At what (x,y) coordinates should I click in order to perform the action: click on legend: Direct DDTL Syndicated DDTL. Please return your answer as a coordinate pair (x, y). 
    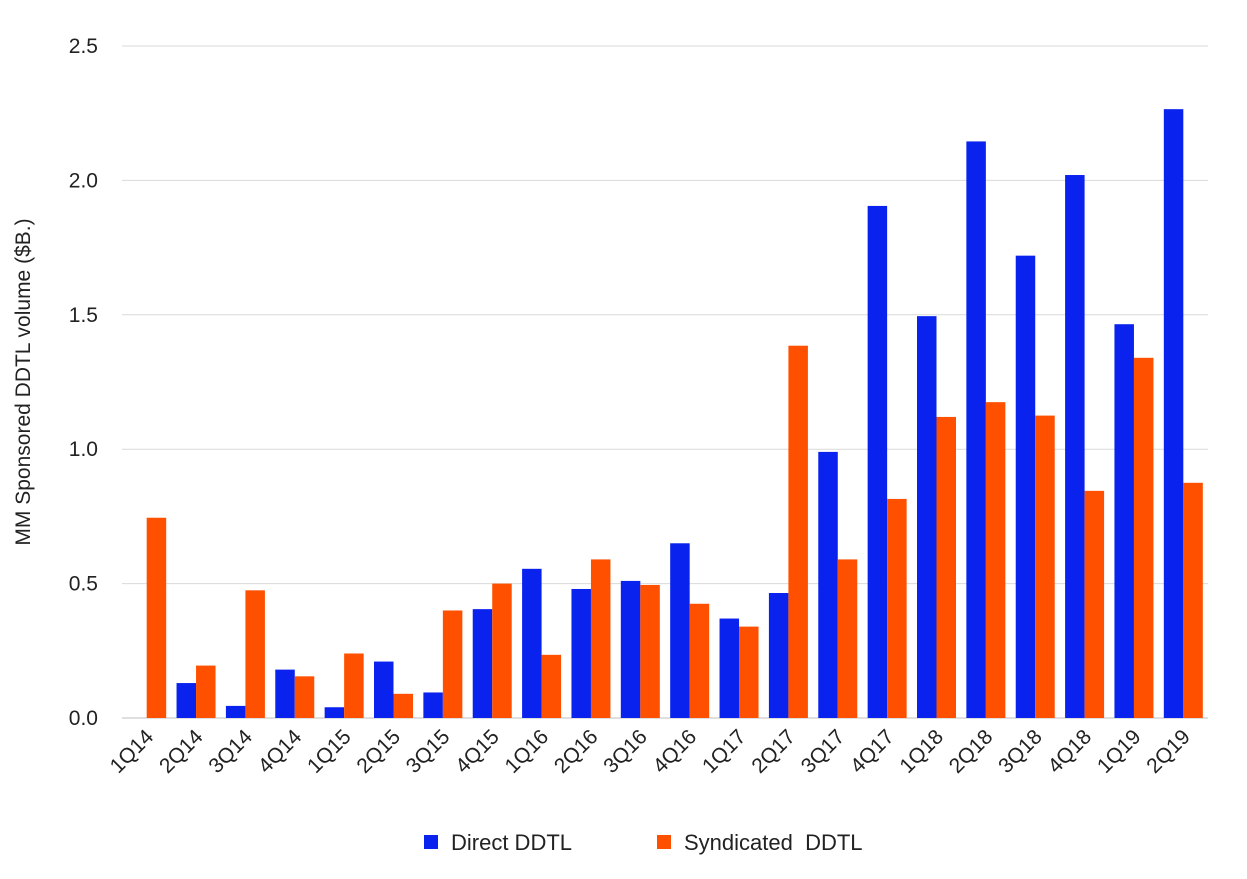
    Looking at the image, I should click on (643, 842).